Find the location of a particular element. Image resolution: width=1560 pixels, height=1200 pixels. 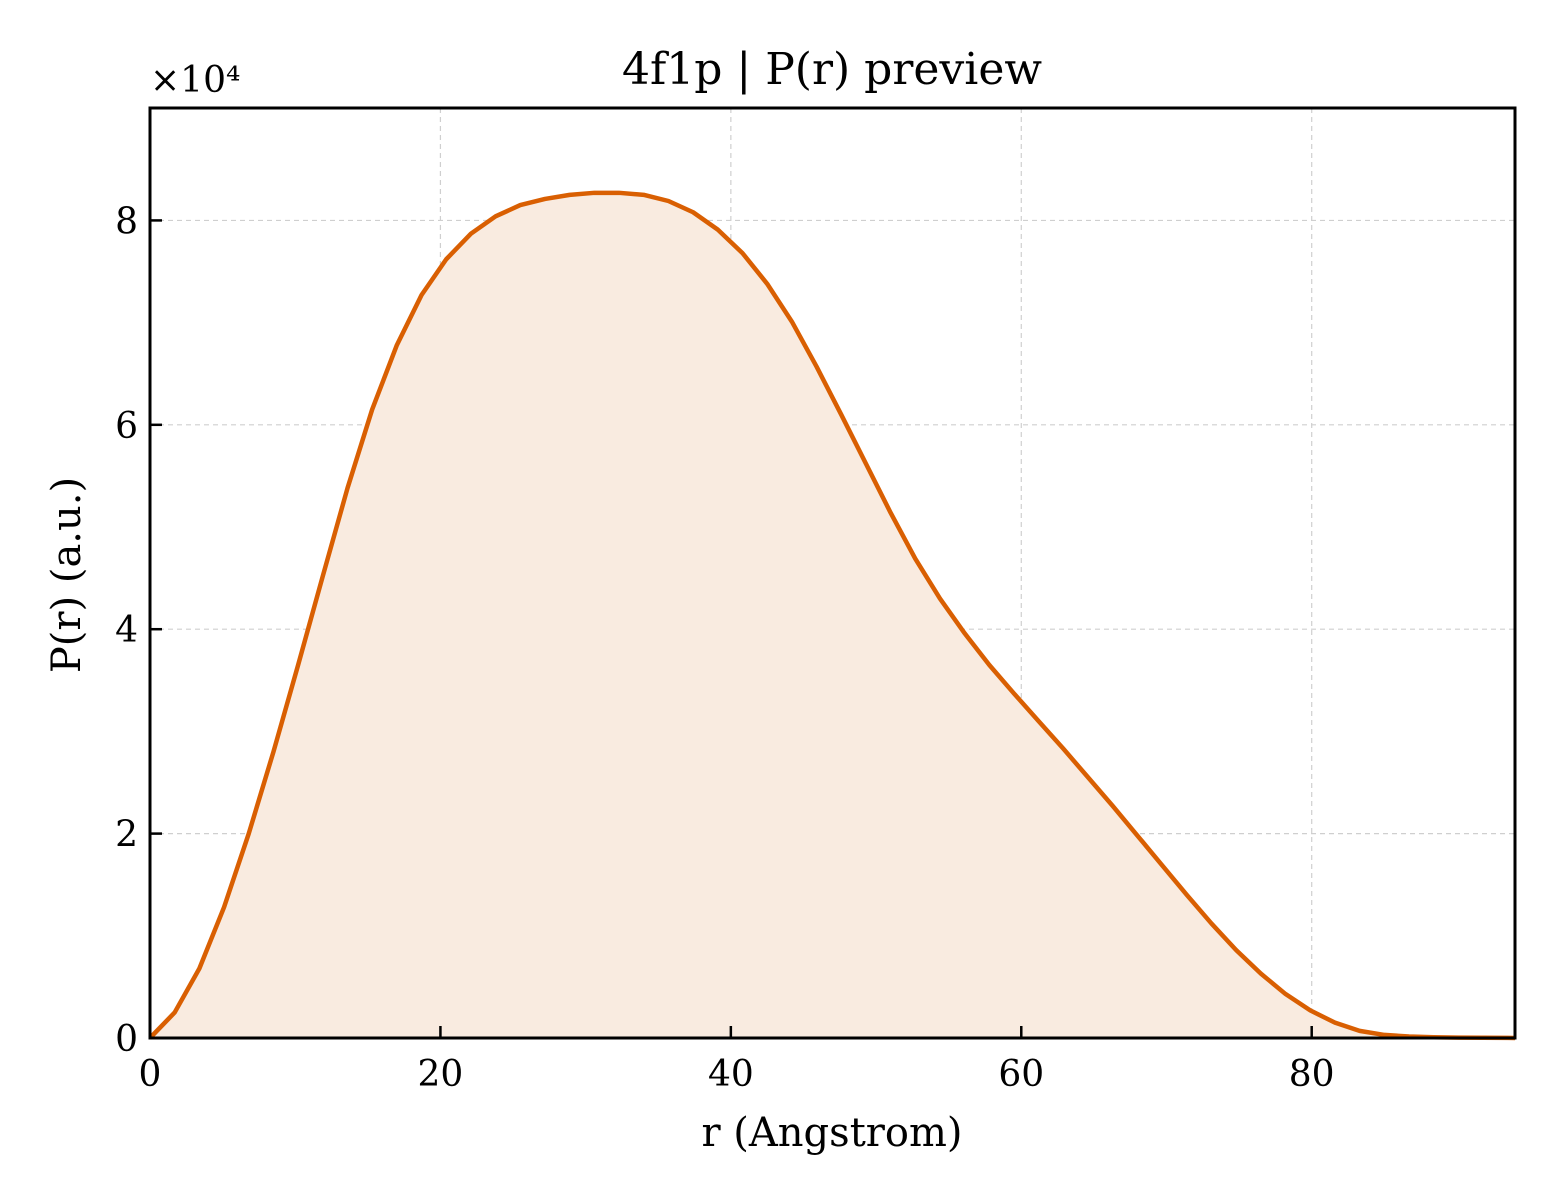

chart-title: 4f1p | P(r) preview is located at coordinates (832, 69).